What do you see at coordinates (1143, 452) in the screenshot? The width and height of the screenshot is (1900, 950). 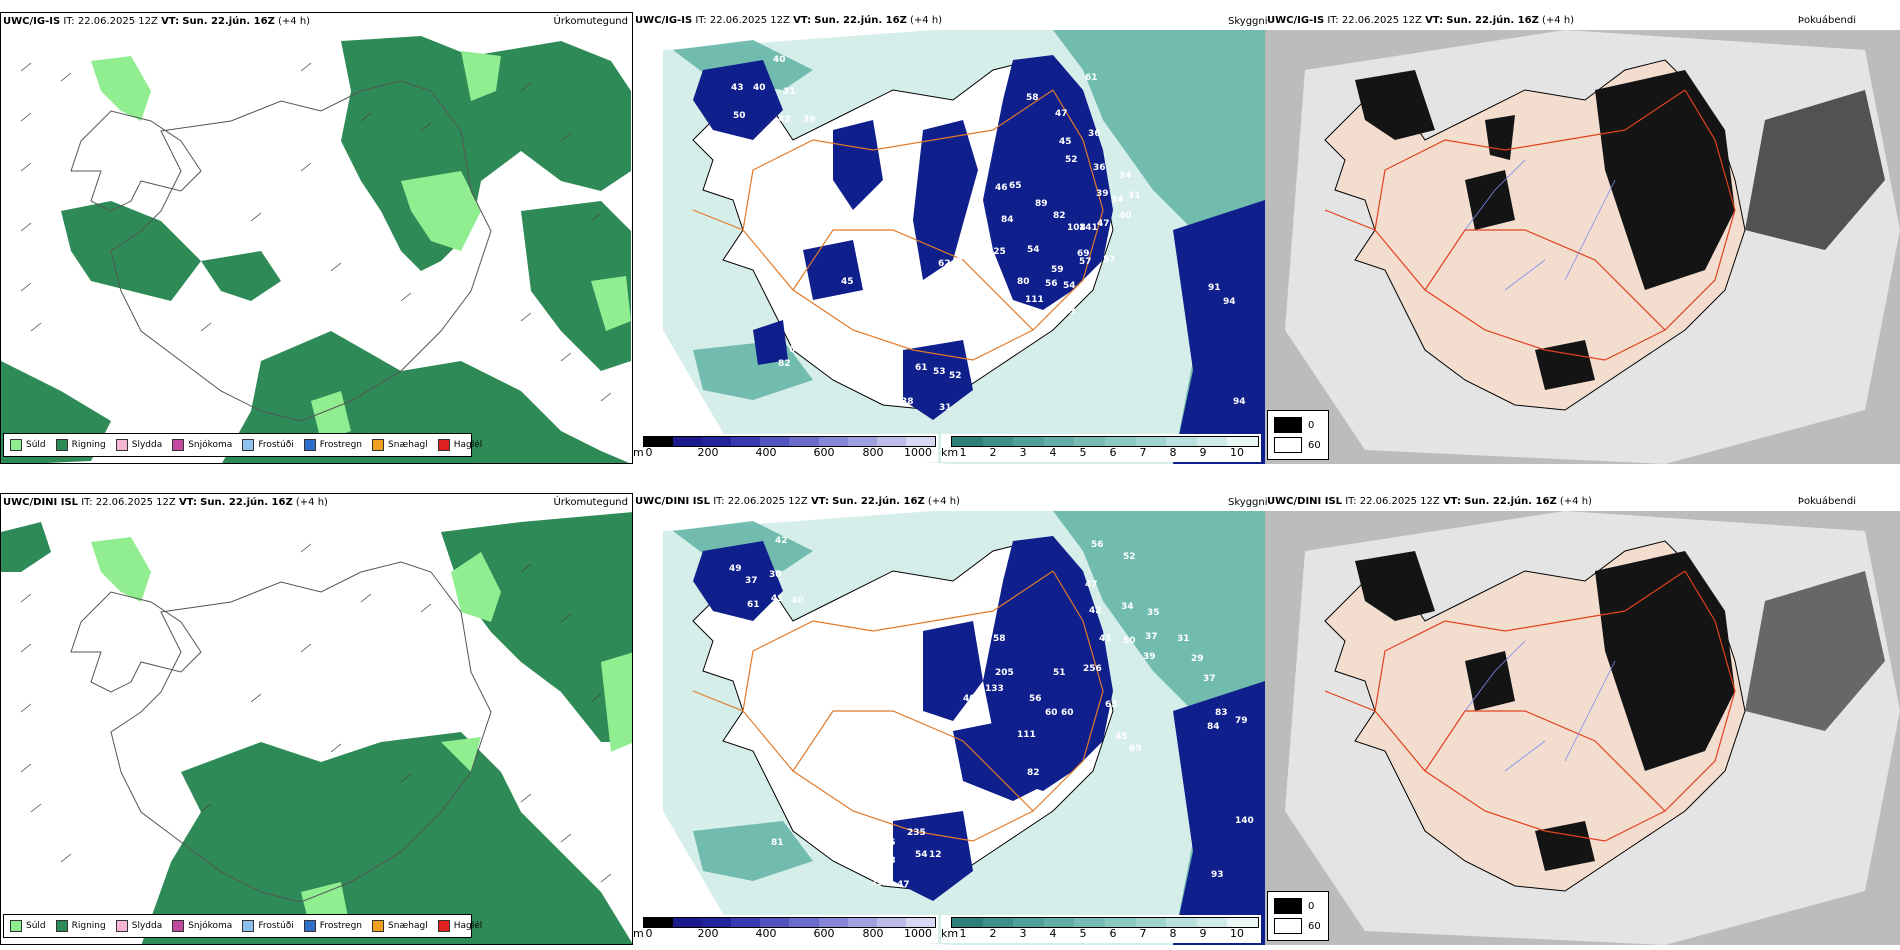 I see `colorbar-tick: 7` at bounding box center [1143, 452].